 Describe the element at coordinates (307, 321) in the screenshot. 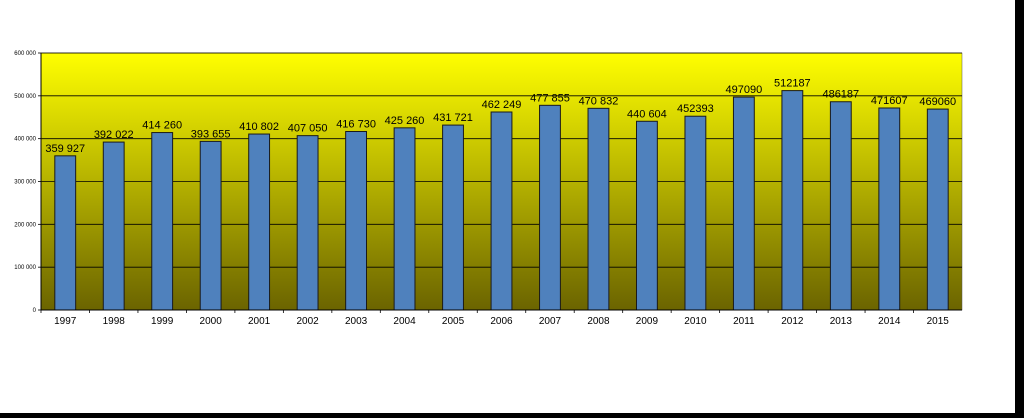

I see `x-tick-label-2002: 2002` at that location.